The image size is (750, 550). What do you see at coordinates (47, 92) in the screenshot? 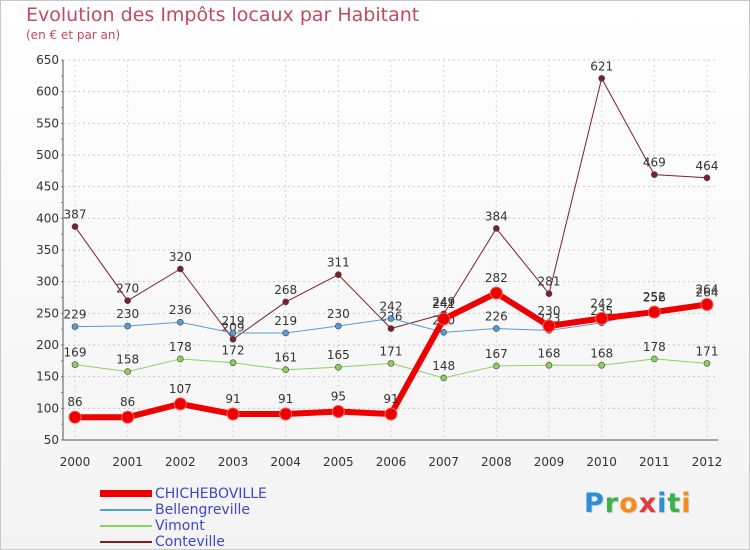
I see `y-tick-label: 600` at bounding box center [47, 92].